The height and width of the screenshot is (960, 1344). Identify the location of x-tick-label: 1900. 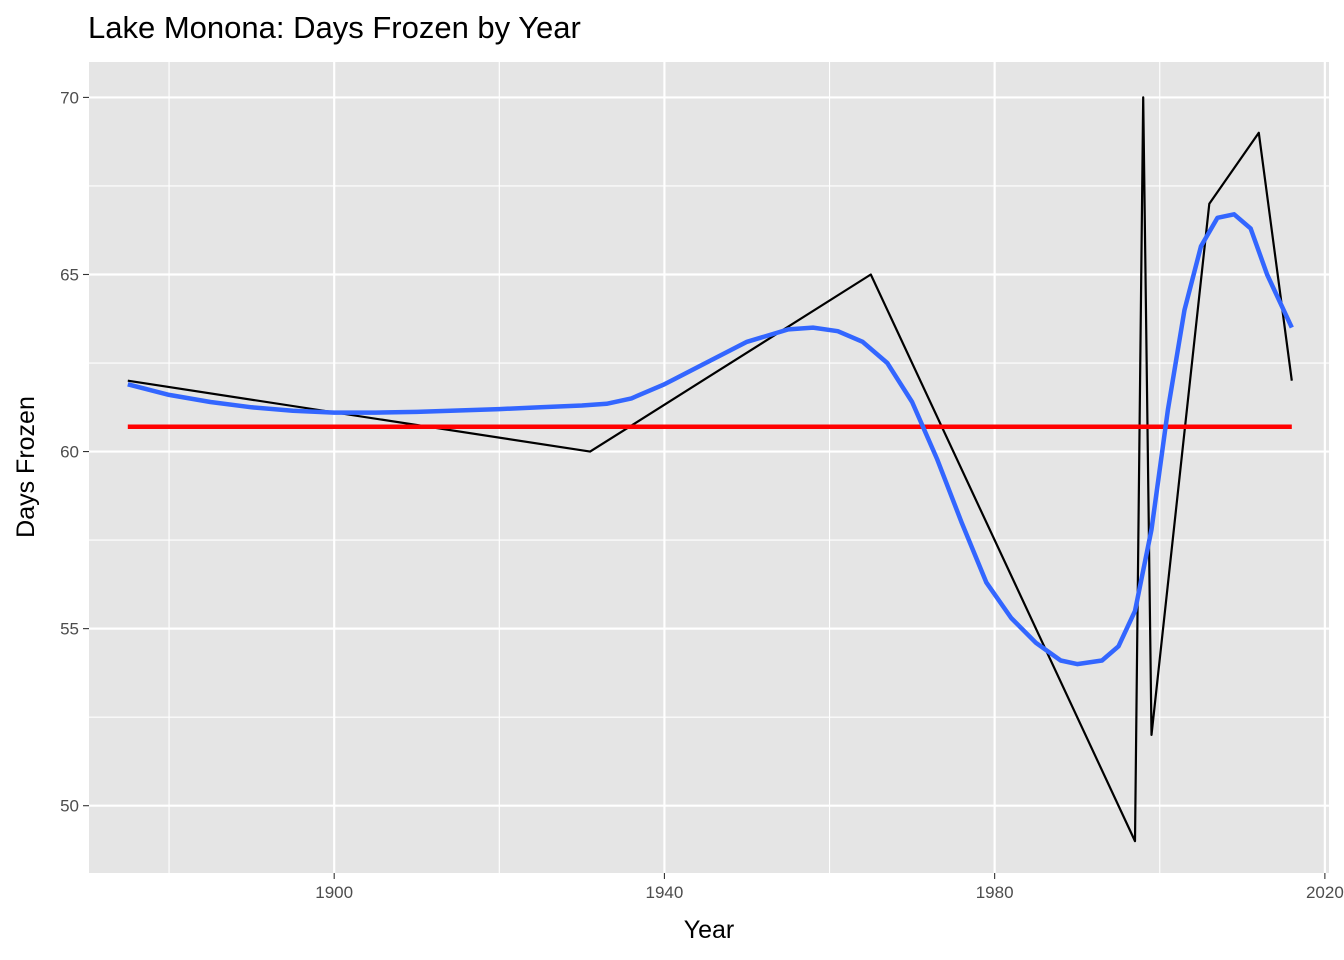
(334, 892).